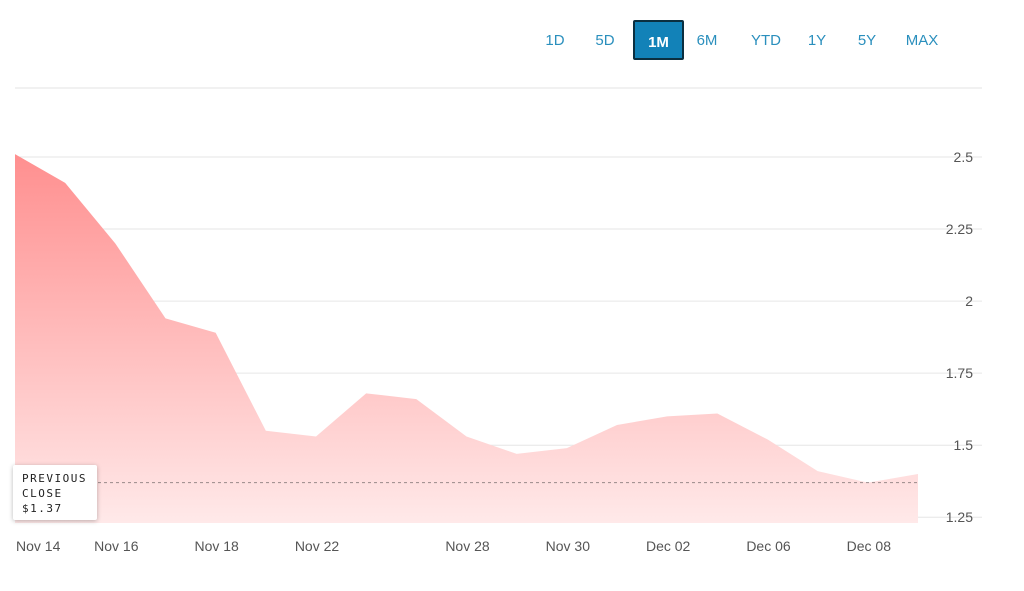 The height and width of the screenshot is (591, 1024). What do you see at coordinates (922, 40) in the screenshot?
I see `range-button-max: MAX` at bounding box center [922, 40].